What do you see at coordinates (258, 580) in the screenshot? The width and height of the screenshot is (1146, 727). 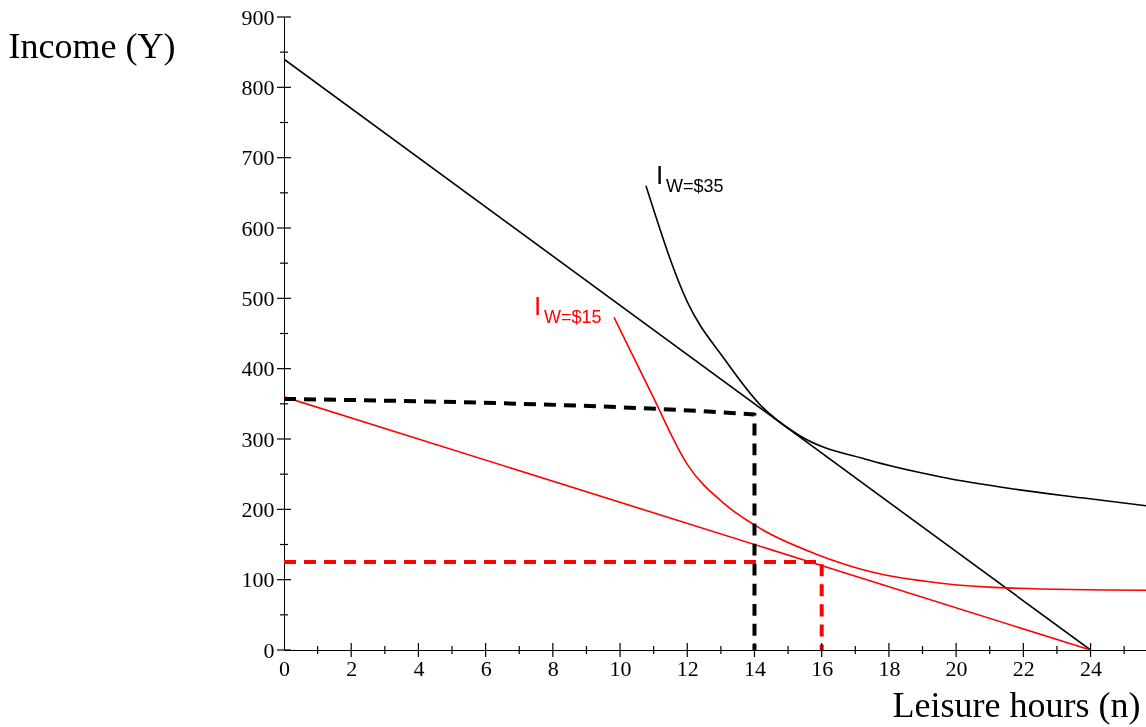 I see `y-tick-label: 100` at bounding box center [258, 580].